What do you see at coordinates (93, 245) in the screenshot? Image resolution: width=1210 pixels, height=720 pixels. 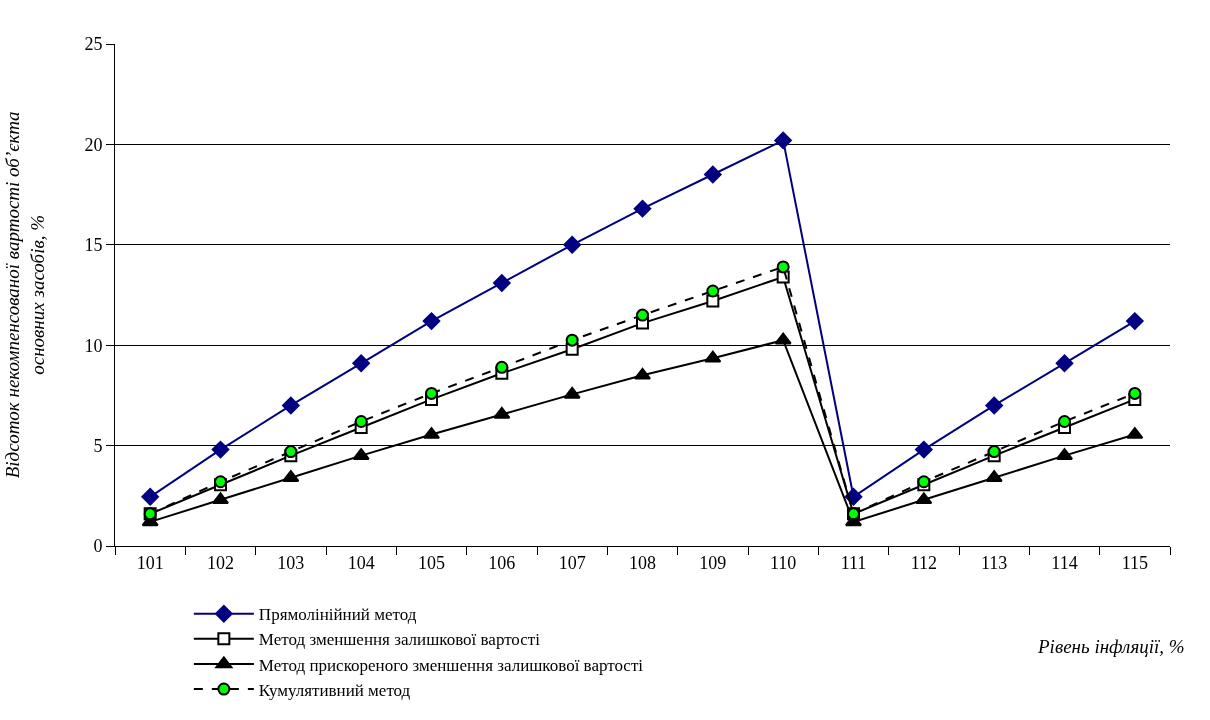 I see `y-tick-label: 15` at bounding box center [93, 245].